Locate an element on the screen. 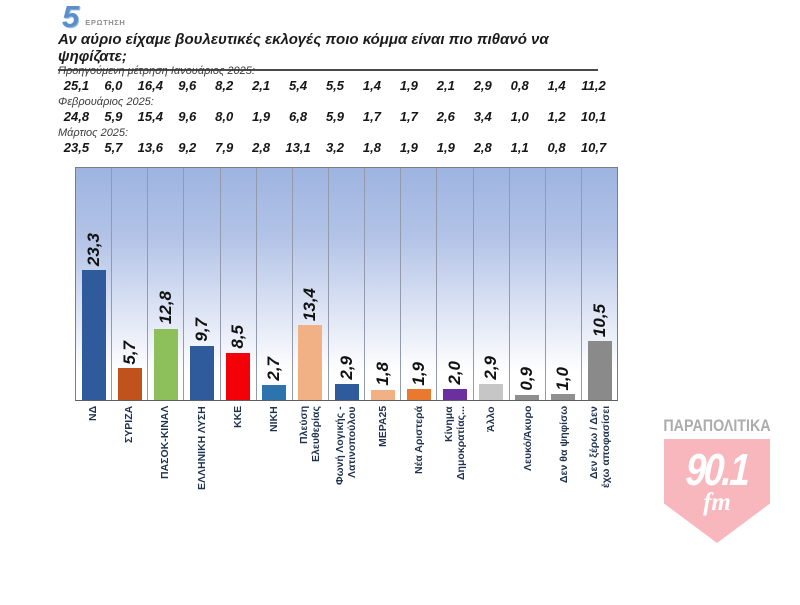 The width and height of the screenshot is (800, 605). measurement-period-label: Φεβρουάριος 2025: is located at coordinates (106, 102).